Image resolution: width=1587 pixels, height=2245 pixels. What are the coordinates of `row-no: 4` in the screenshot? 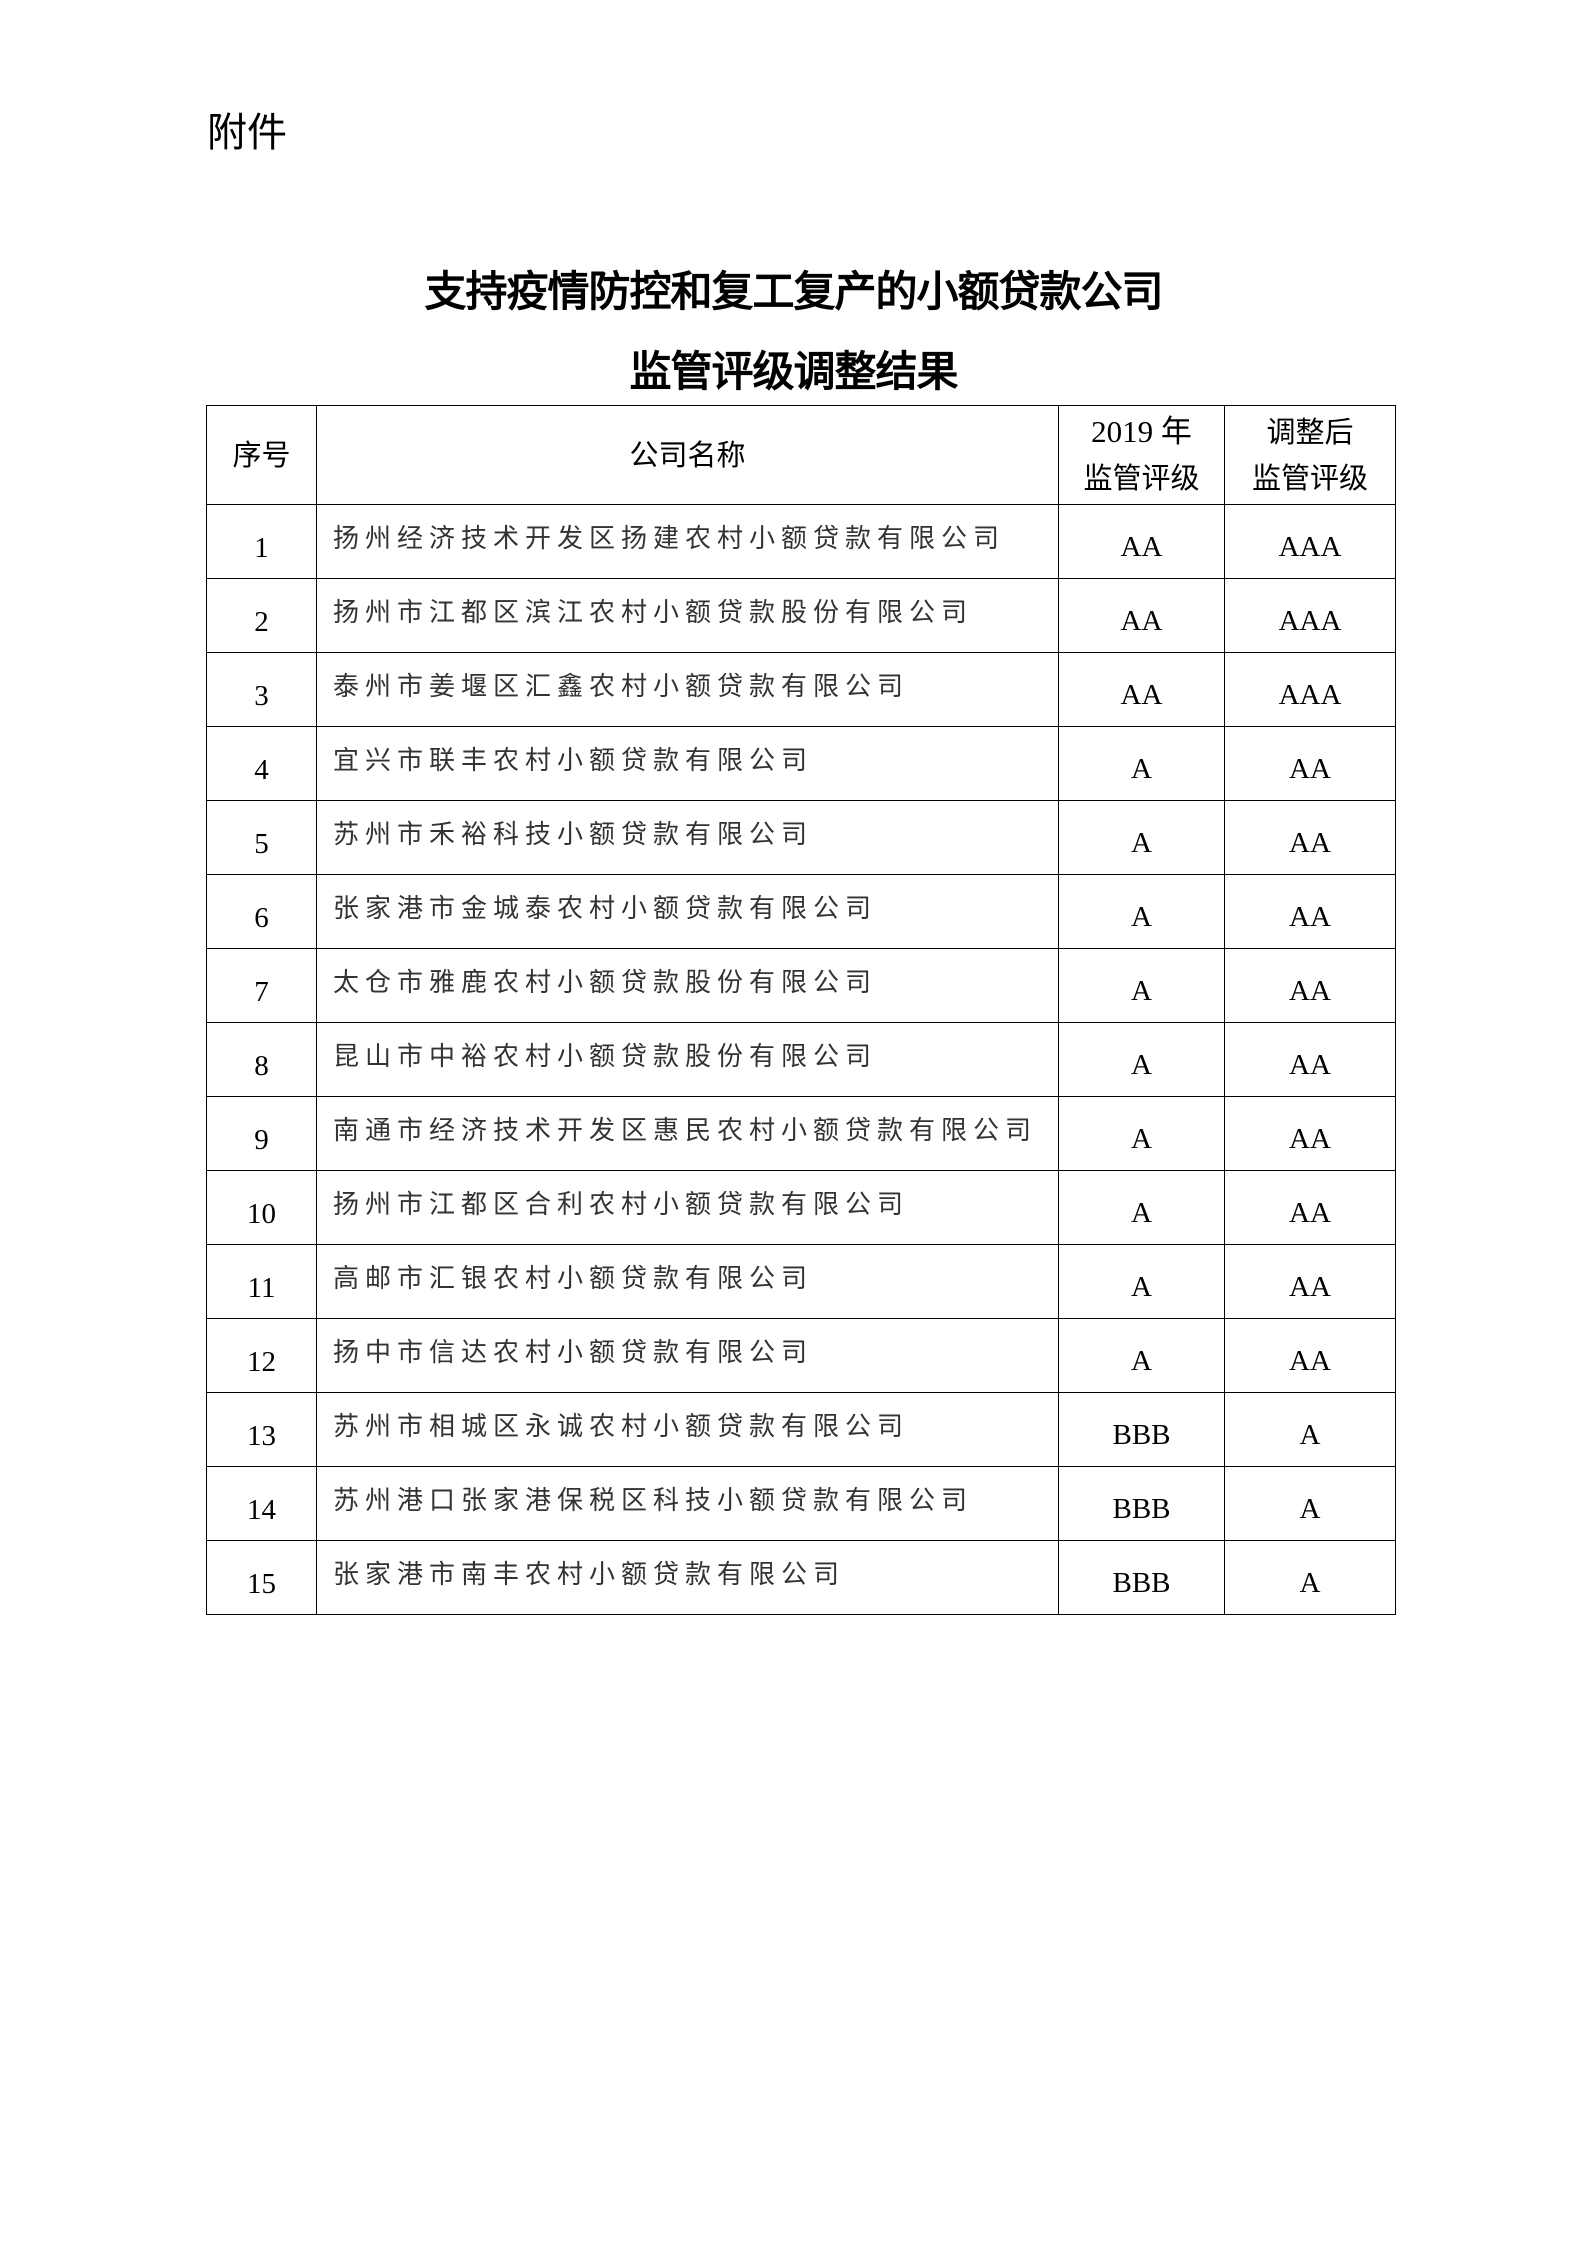 It's located at (261, 763).